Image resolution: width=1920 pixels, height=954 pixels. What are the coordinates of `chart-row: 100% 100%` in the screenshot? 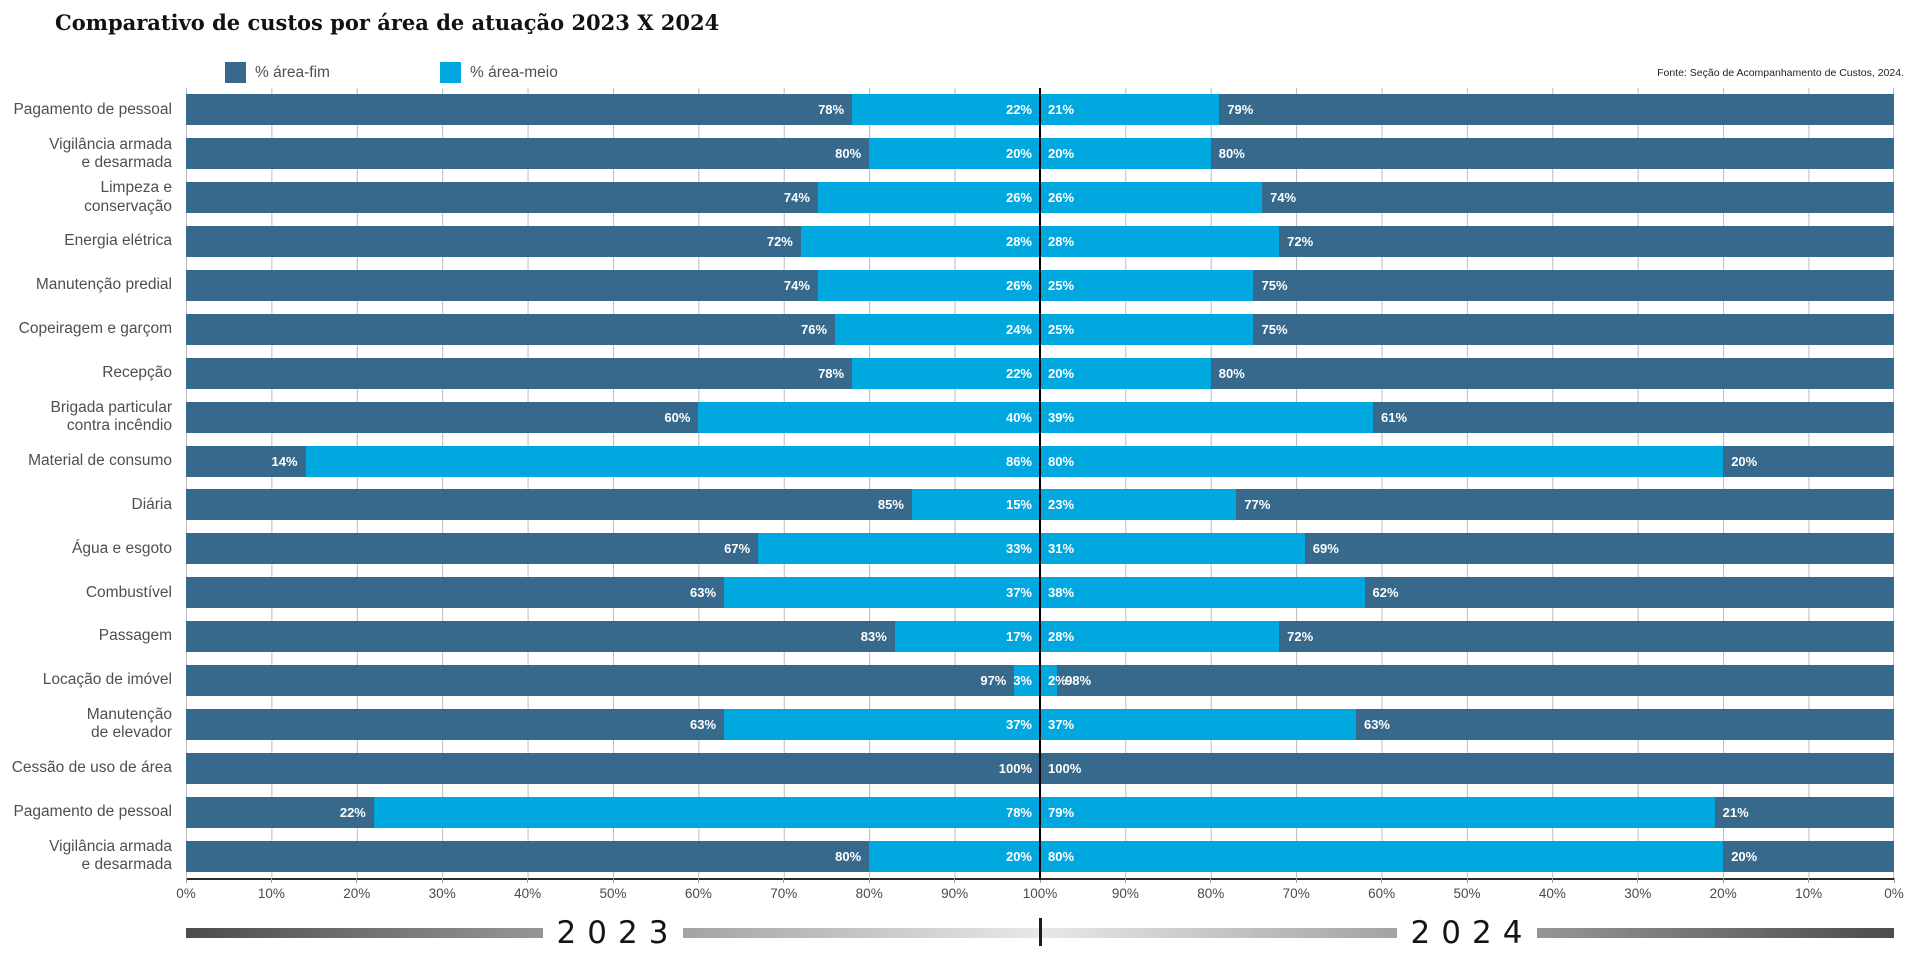 It's located at (1040, 768).